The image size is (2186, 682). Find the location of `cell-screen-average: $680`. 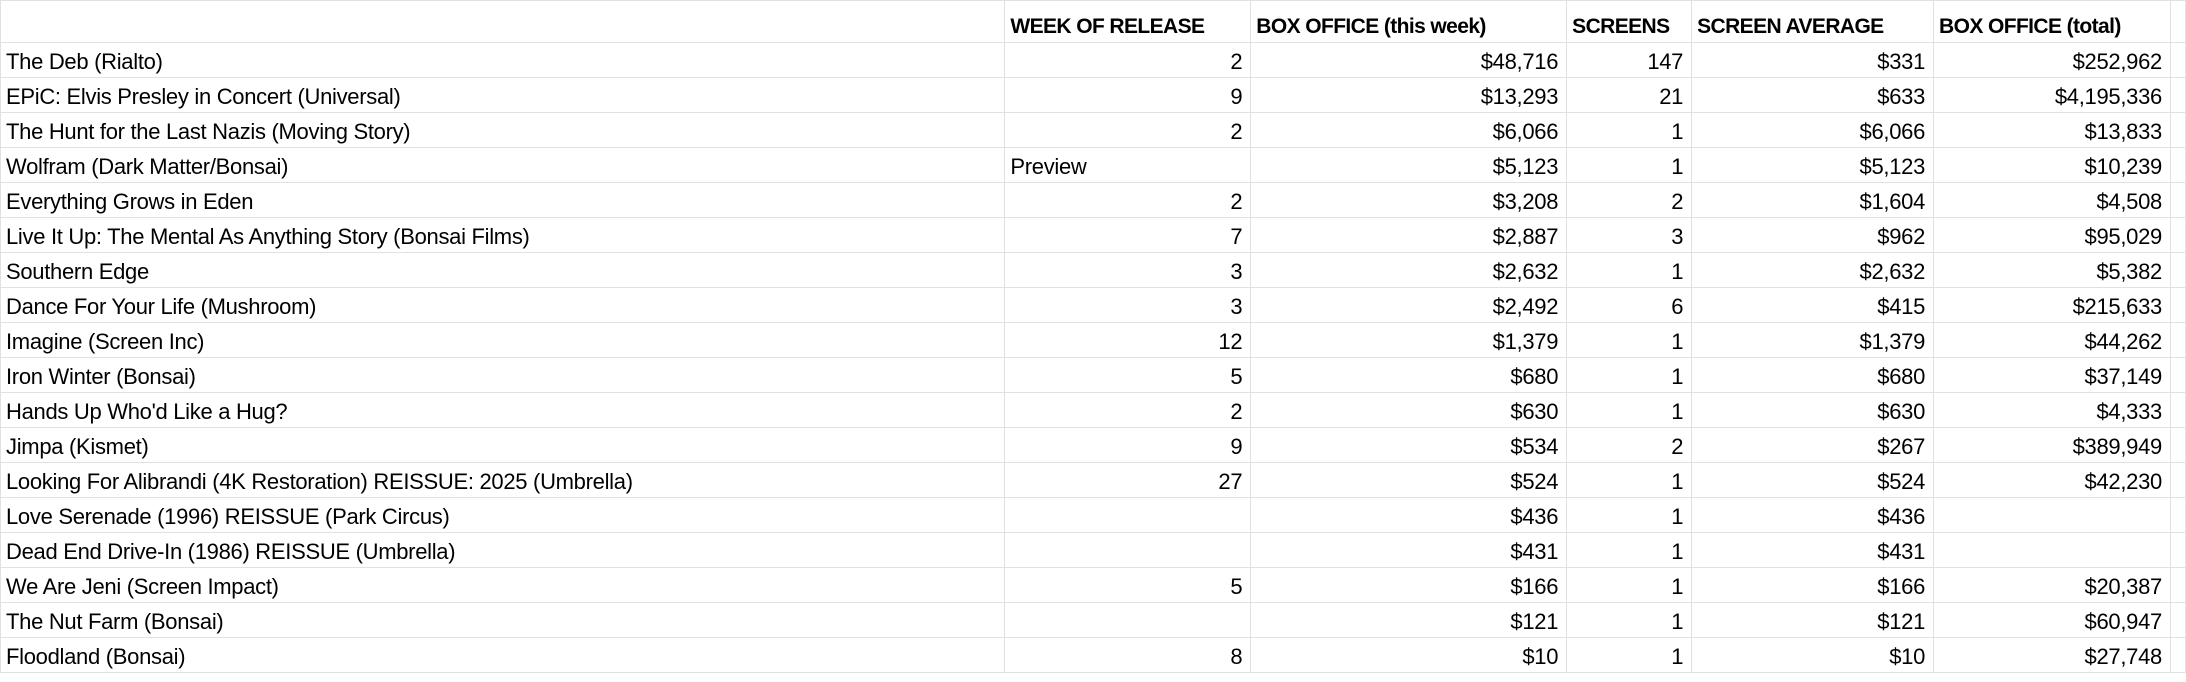

cell-screen-average: $680 is located at coordinates (1813, 375).